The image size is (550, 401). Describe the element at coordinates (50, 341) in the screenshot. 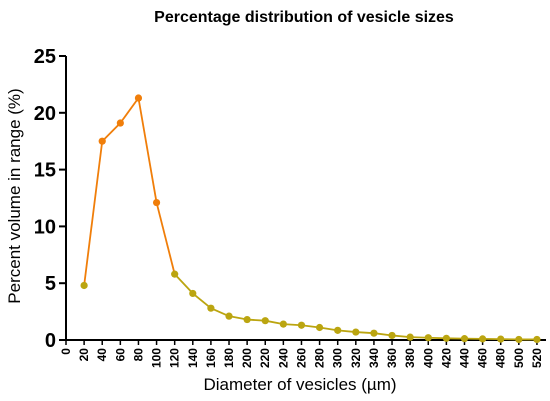

I see `y-tick-label: 0` at that location.